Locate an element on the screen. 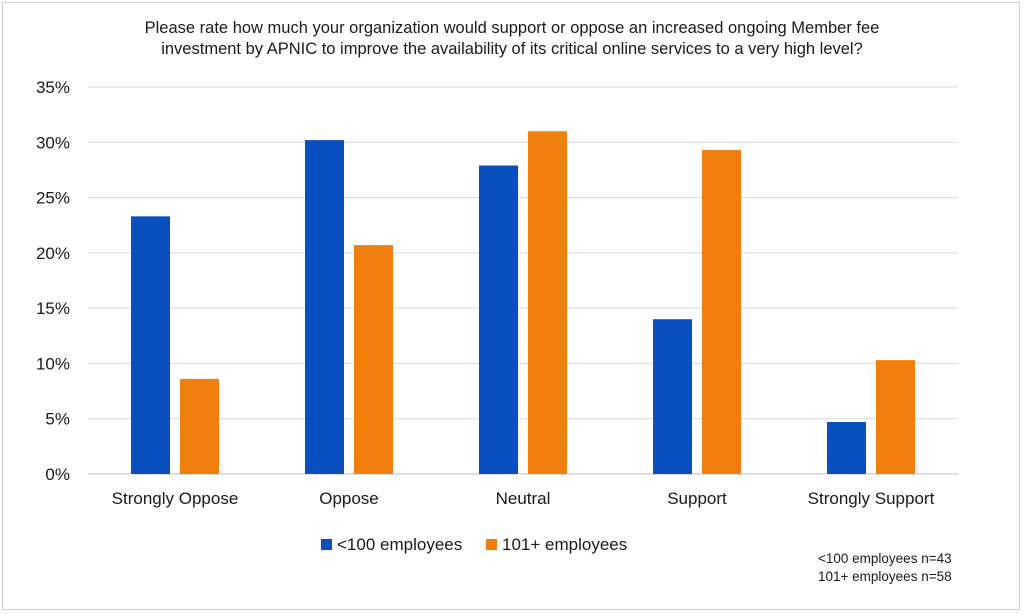 The height and width of the screenshot is (614, 1024). category-label: Strongly Support is located at coordinates (871, 498).